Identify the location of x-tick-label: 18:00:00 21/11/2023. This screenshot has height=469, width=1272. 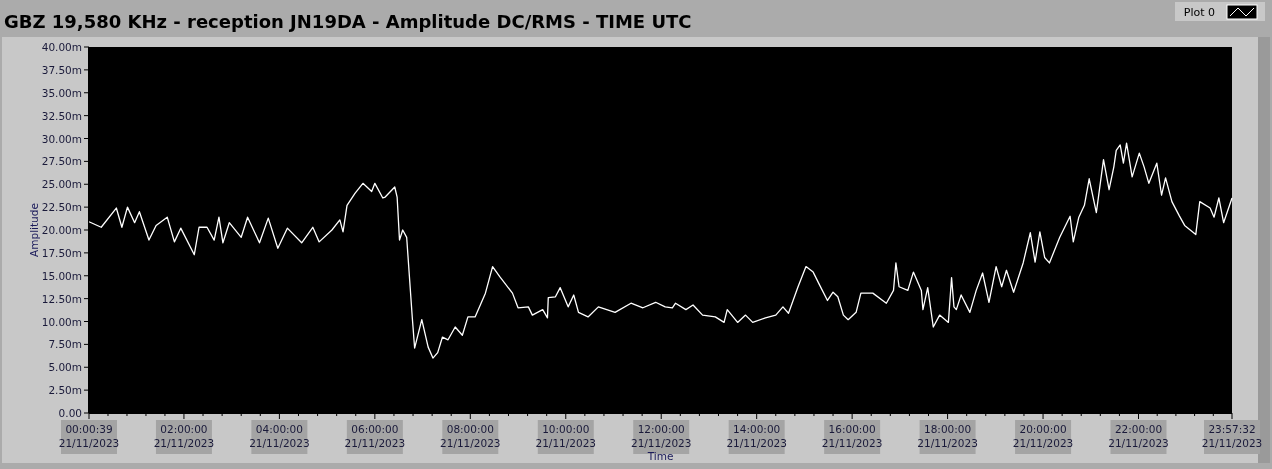
(947, 436).